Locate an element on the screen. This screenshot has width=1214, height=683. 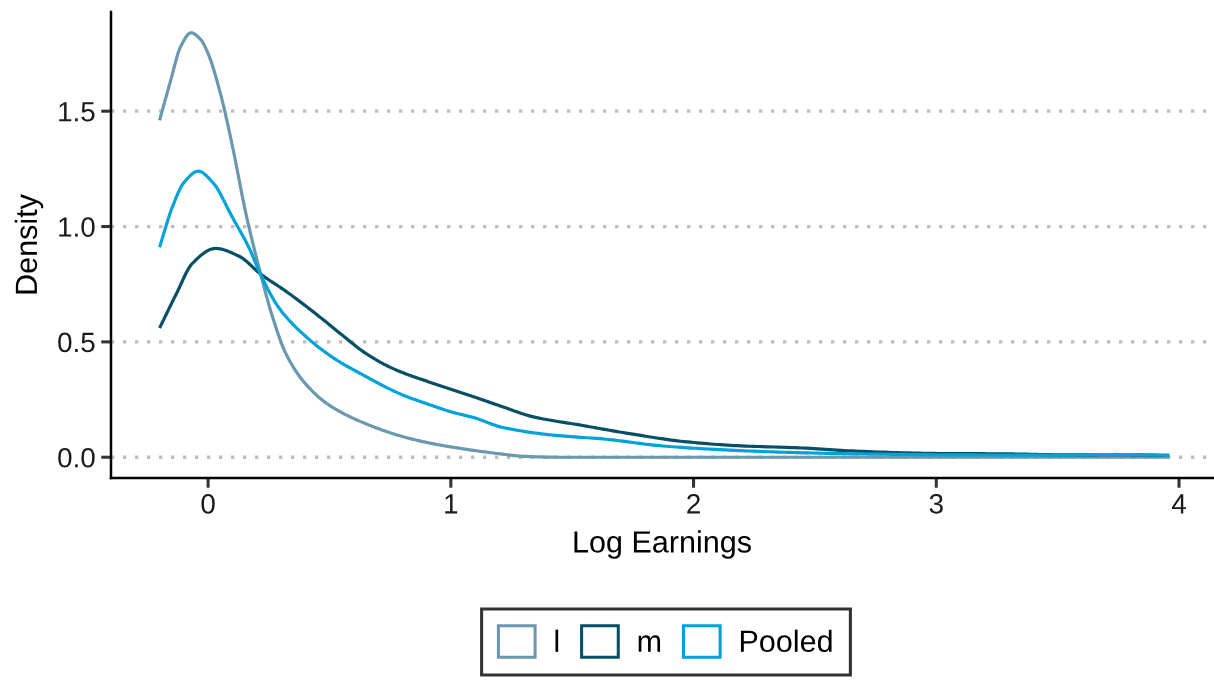
y-axis-title: Density is located at coordinates (29, 244).